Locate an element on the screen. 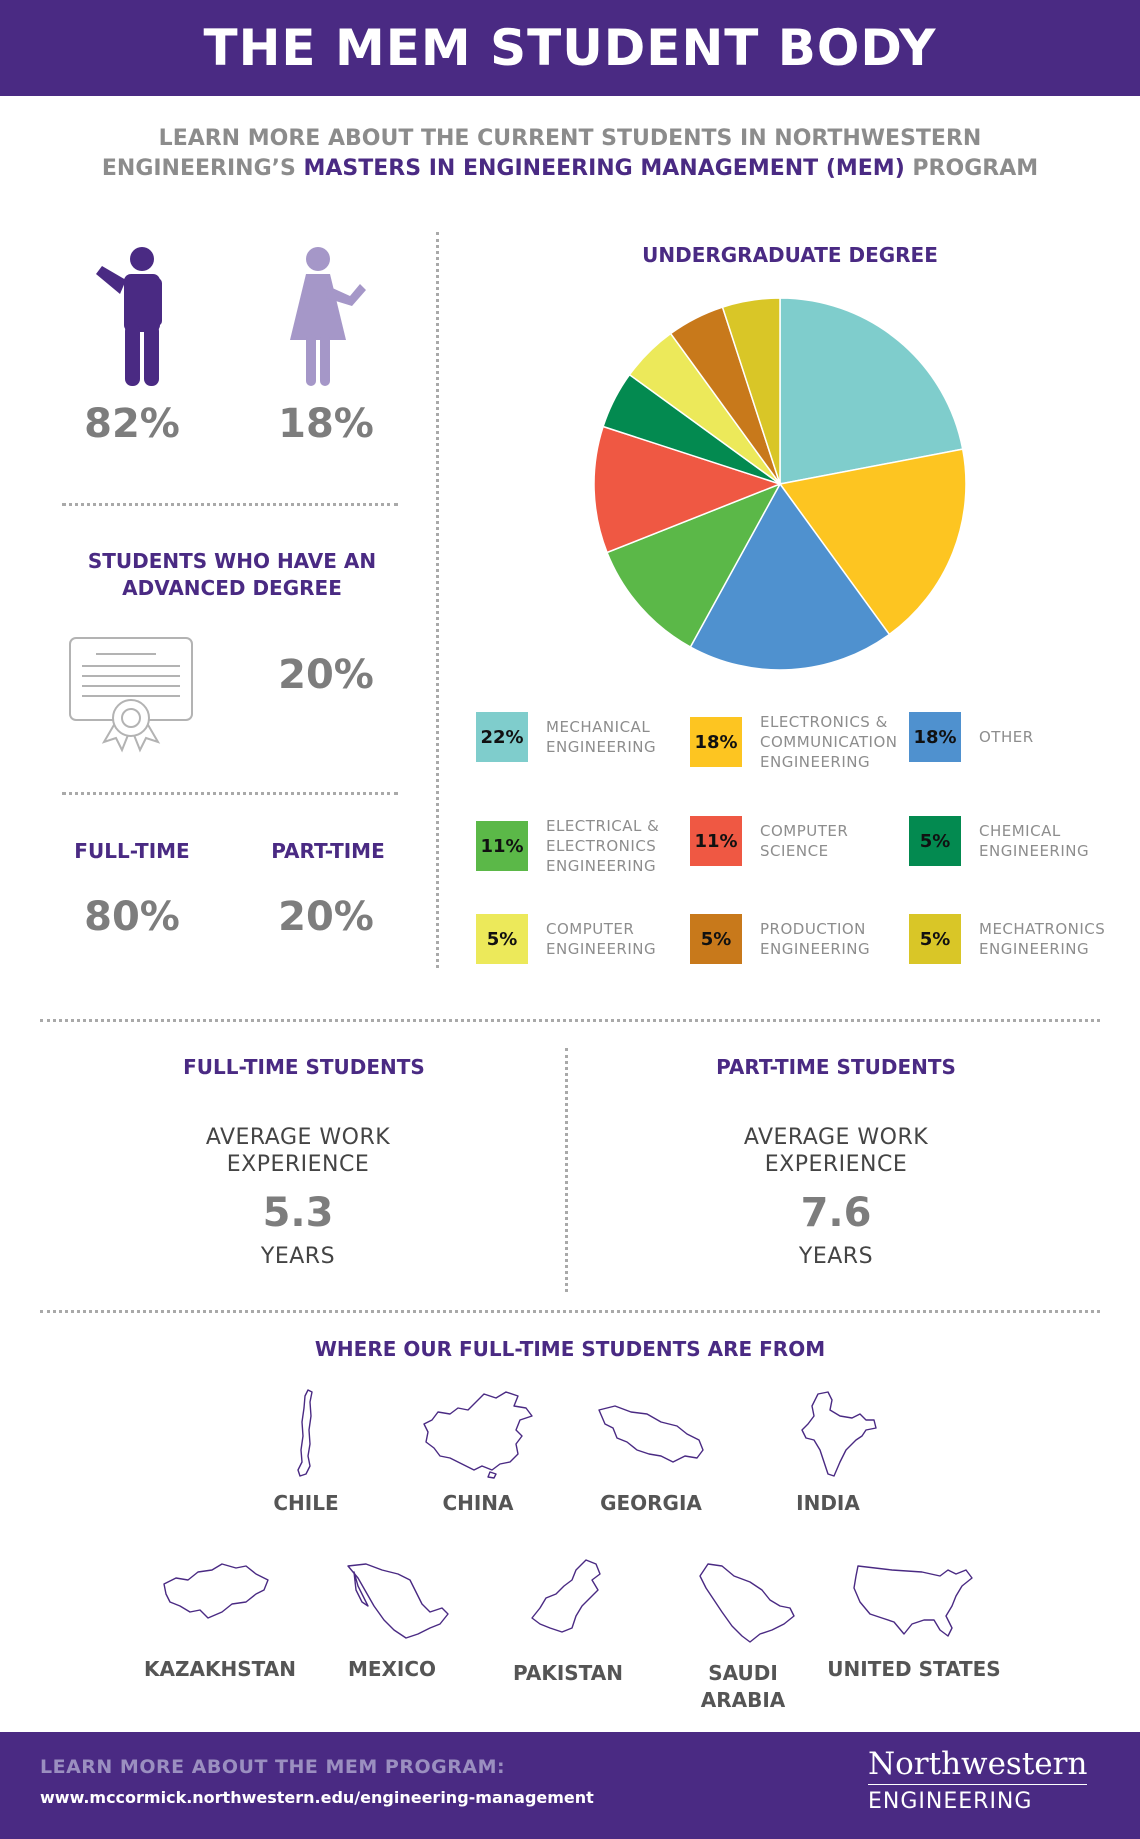 Image resolution: width=1140 pixels, height=1839 pixels. legend-label: MECHANICAL ENGINEERING is located at coordinates (601, 737).